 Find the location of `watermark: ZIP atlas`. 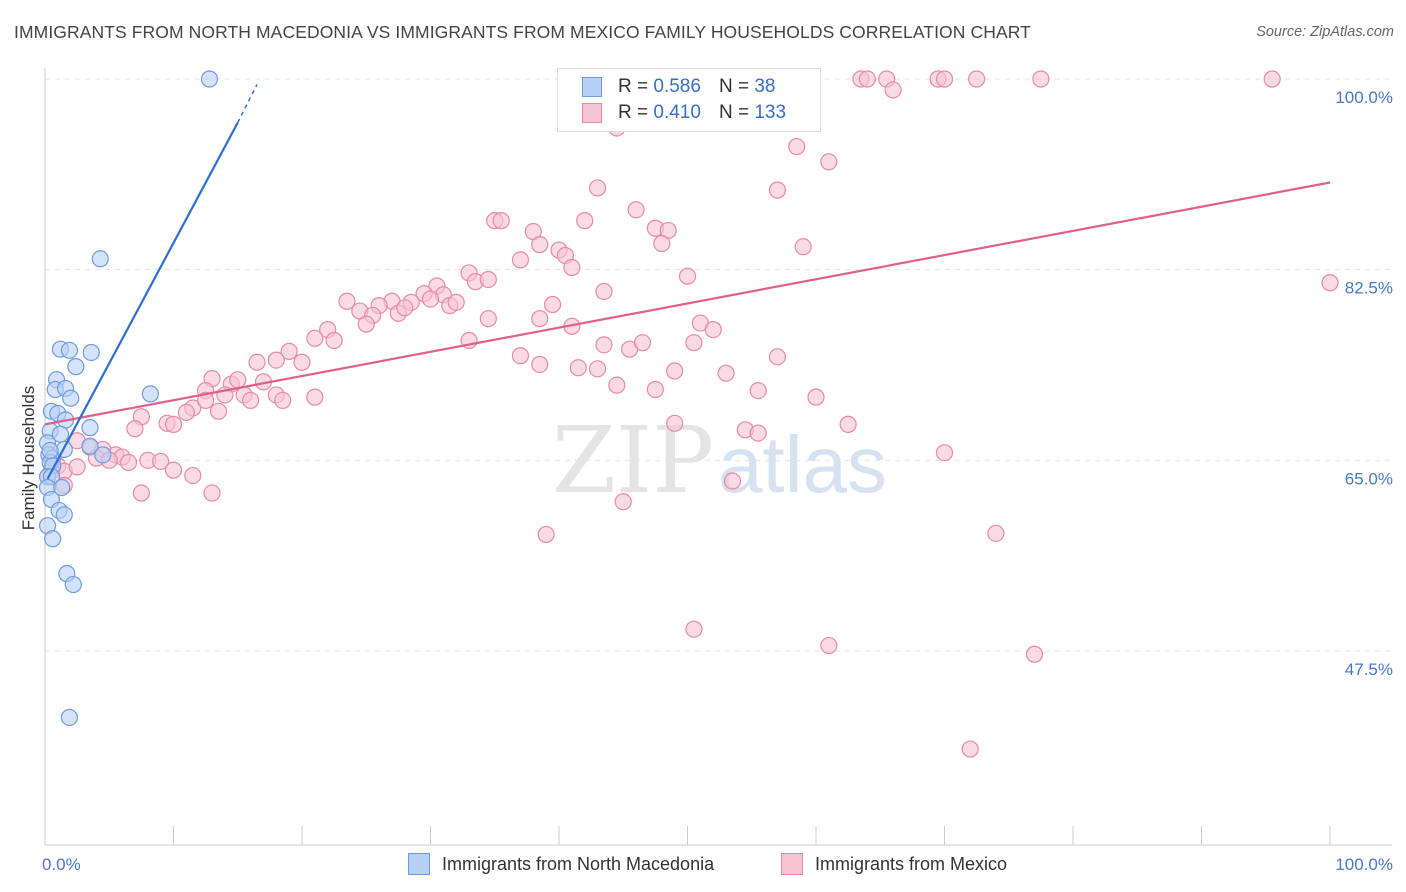

watermark: ZIP atlas is located at coordinates (719, 460).